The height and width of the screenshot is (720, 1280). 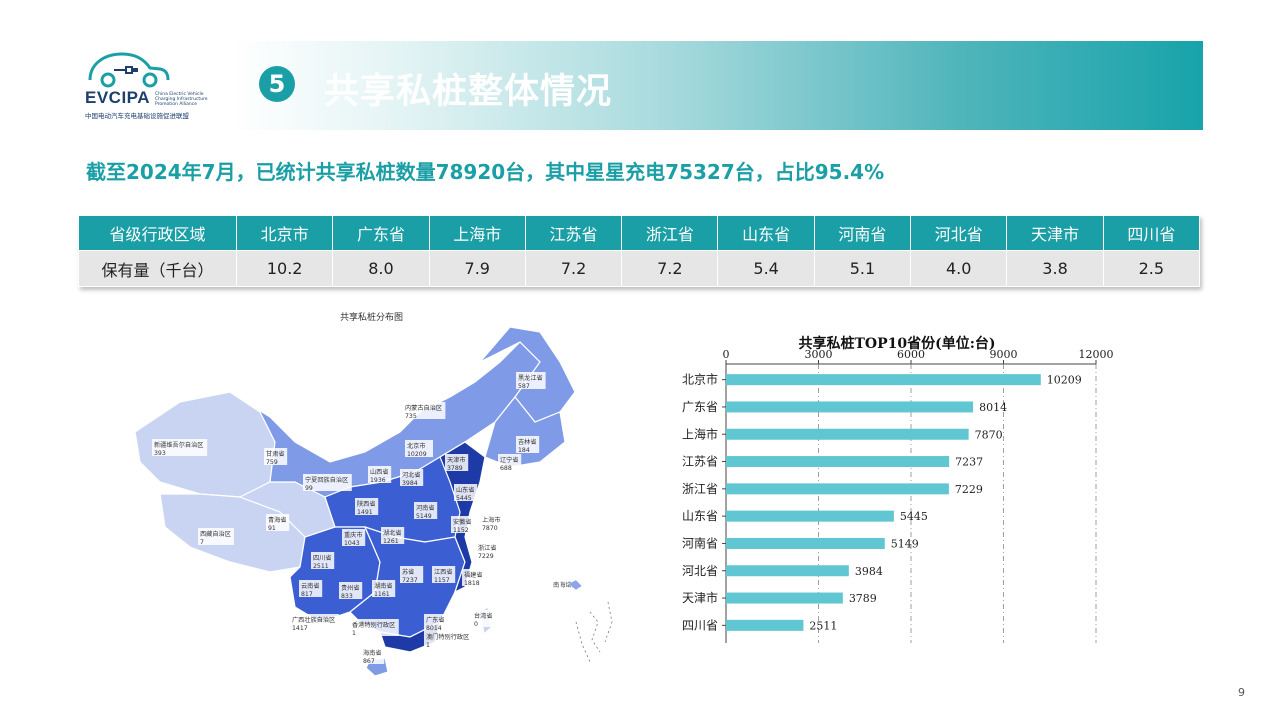 I want to click on table-header-label: 省级行政区域, so click(x=157, y=233).